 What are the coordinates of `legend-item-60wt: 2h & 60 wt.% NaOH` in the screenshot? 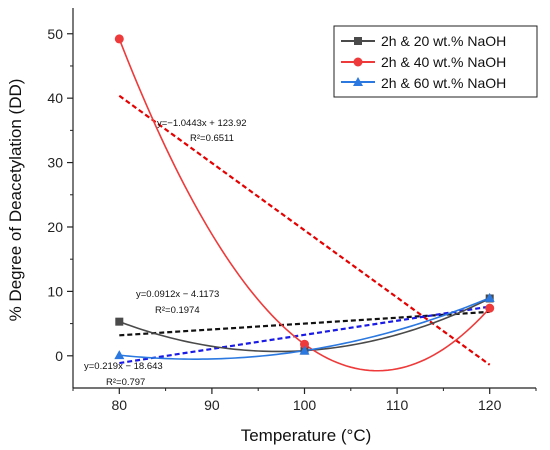 It's located at (423, 83).